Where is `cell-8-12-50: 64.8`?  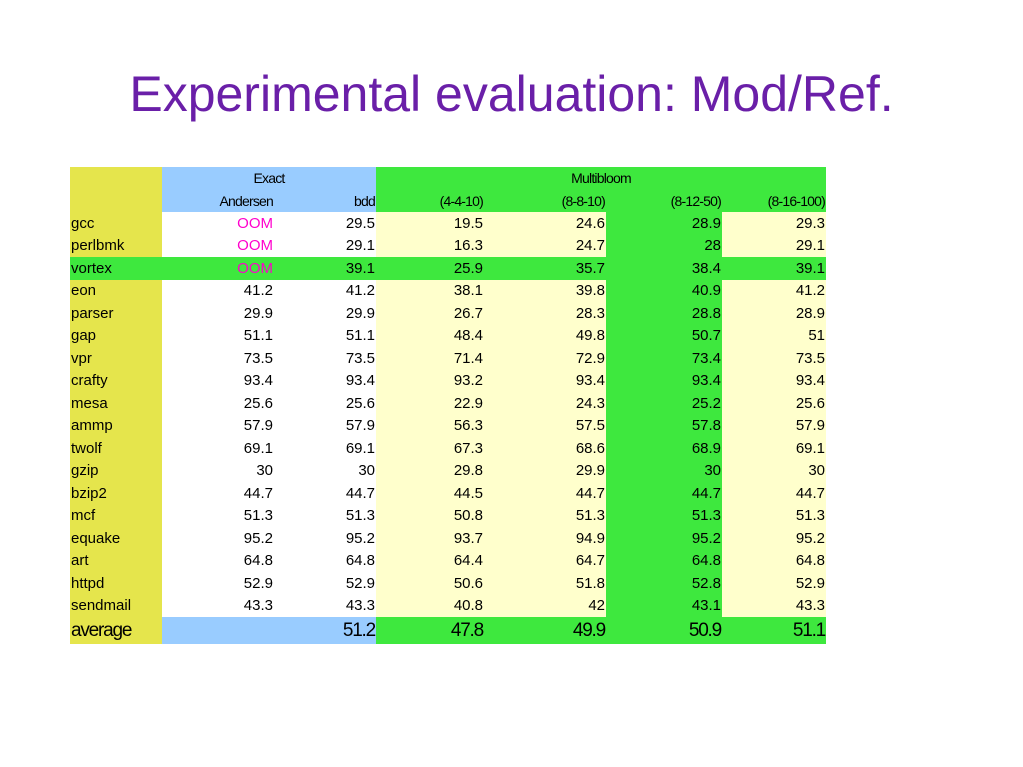
cell-8-12-50: 64.8 is located at coordinates (664, 560).